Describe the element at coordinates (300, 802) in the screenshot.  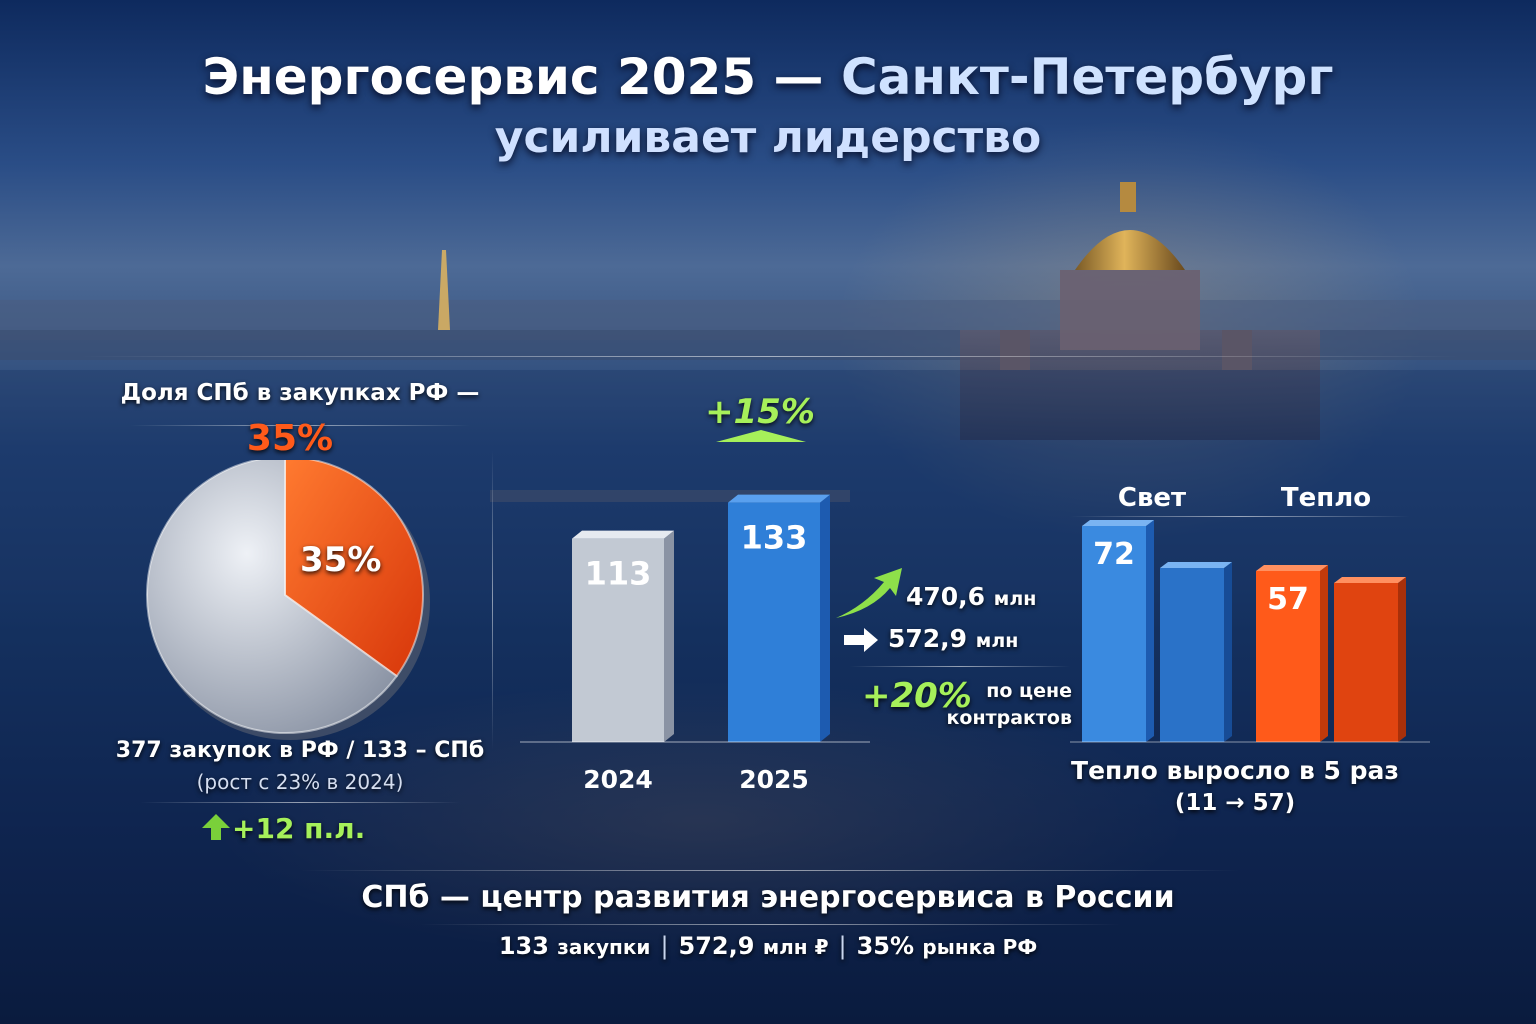
I see `pie-info-divider` at that location.